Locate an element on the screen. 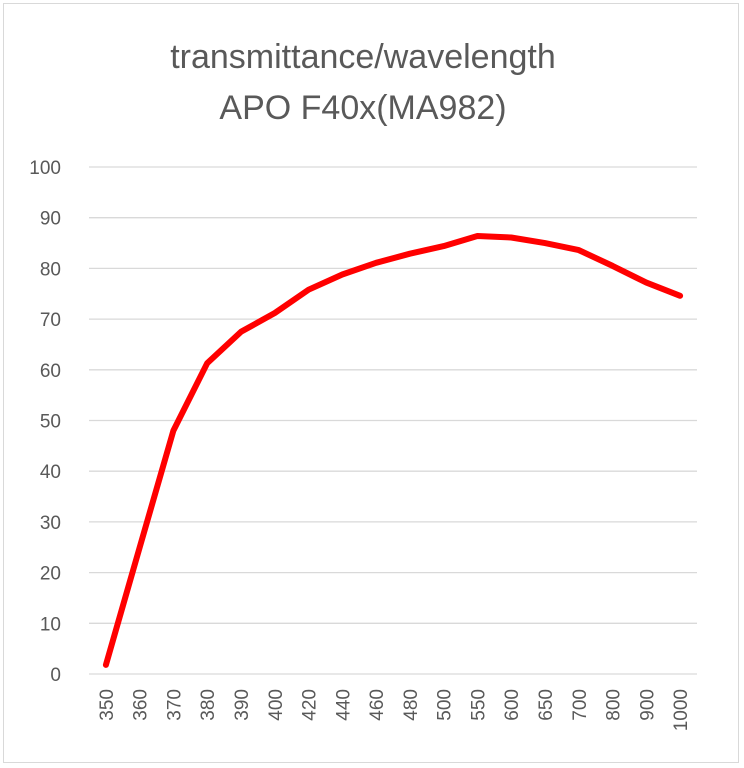  x-tick-label: 440 is located at coordinates (343, 705).